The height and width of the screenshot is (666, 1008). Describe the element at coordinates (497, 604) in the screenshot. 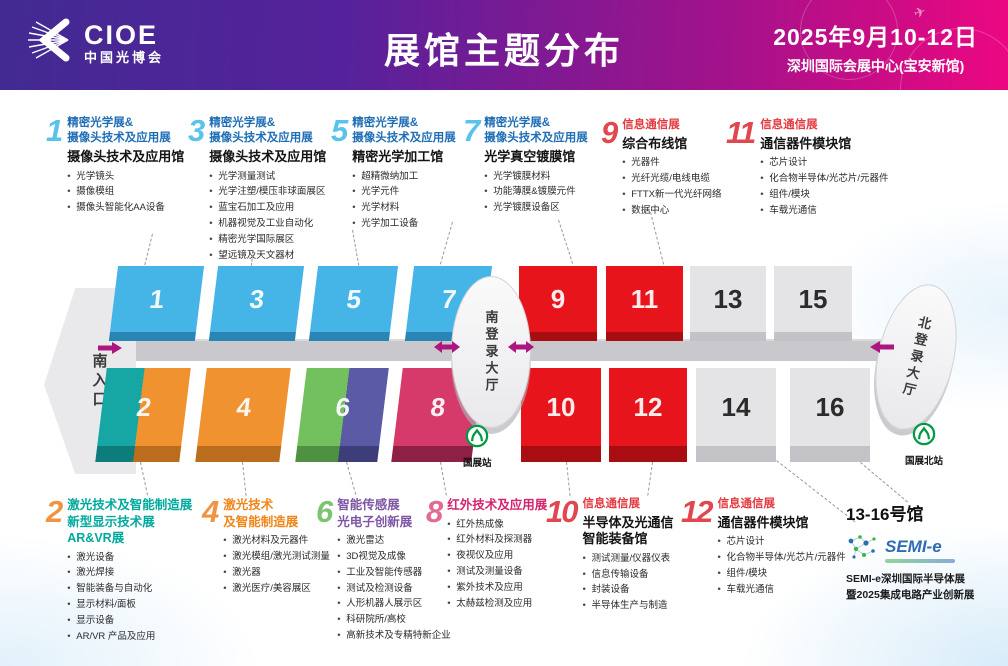

I see `bullet-item: 太赫兹检测及应用` at that location.